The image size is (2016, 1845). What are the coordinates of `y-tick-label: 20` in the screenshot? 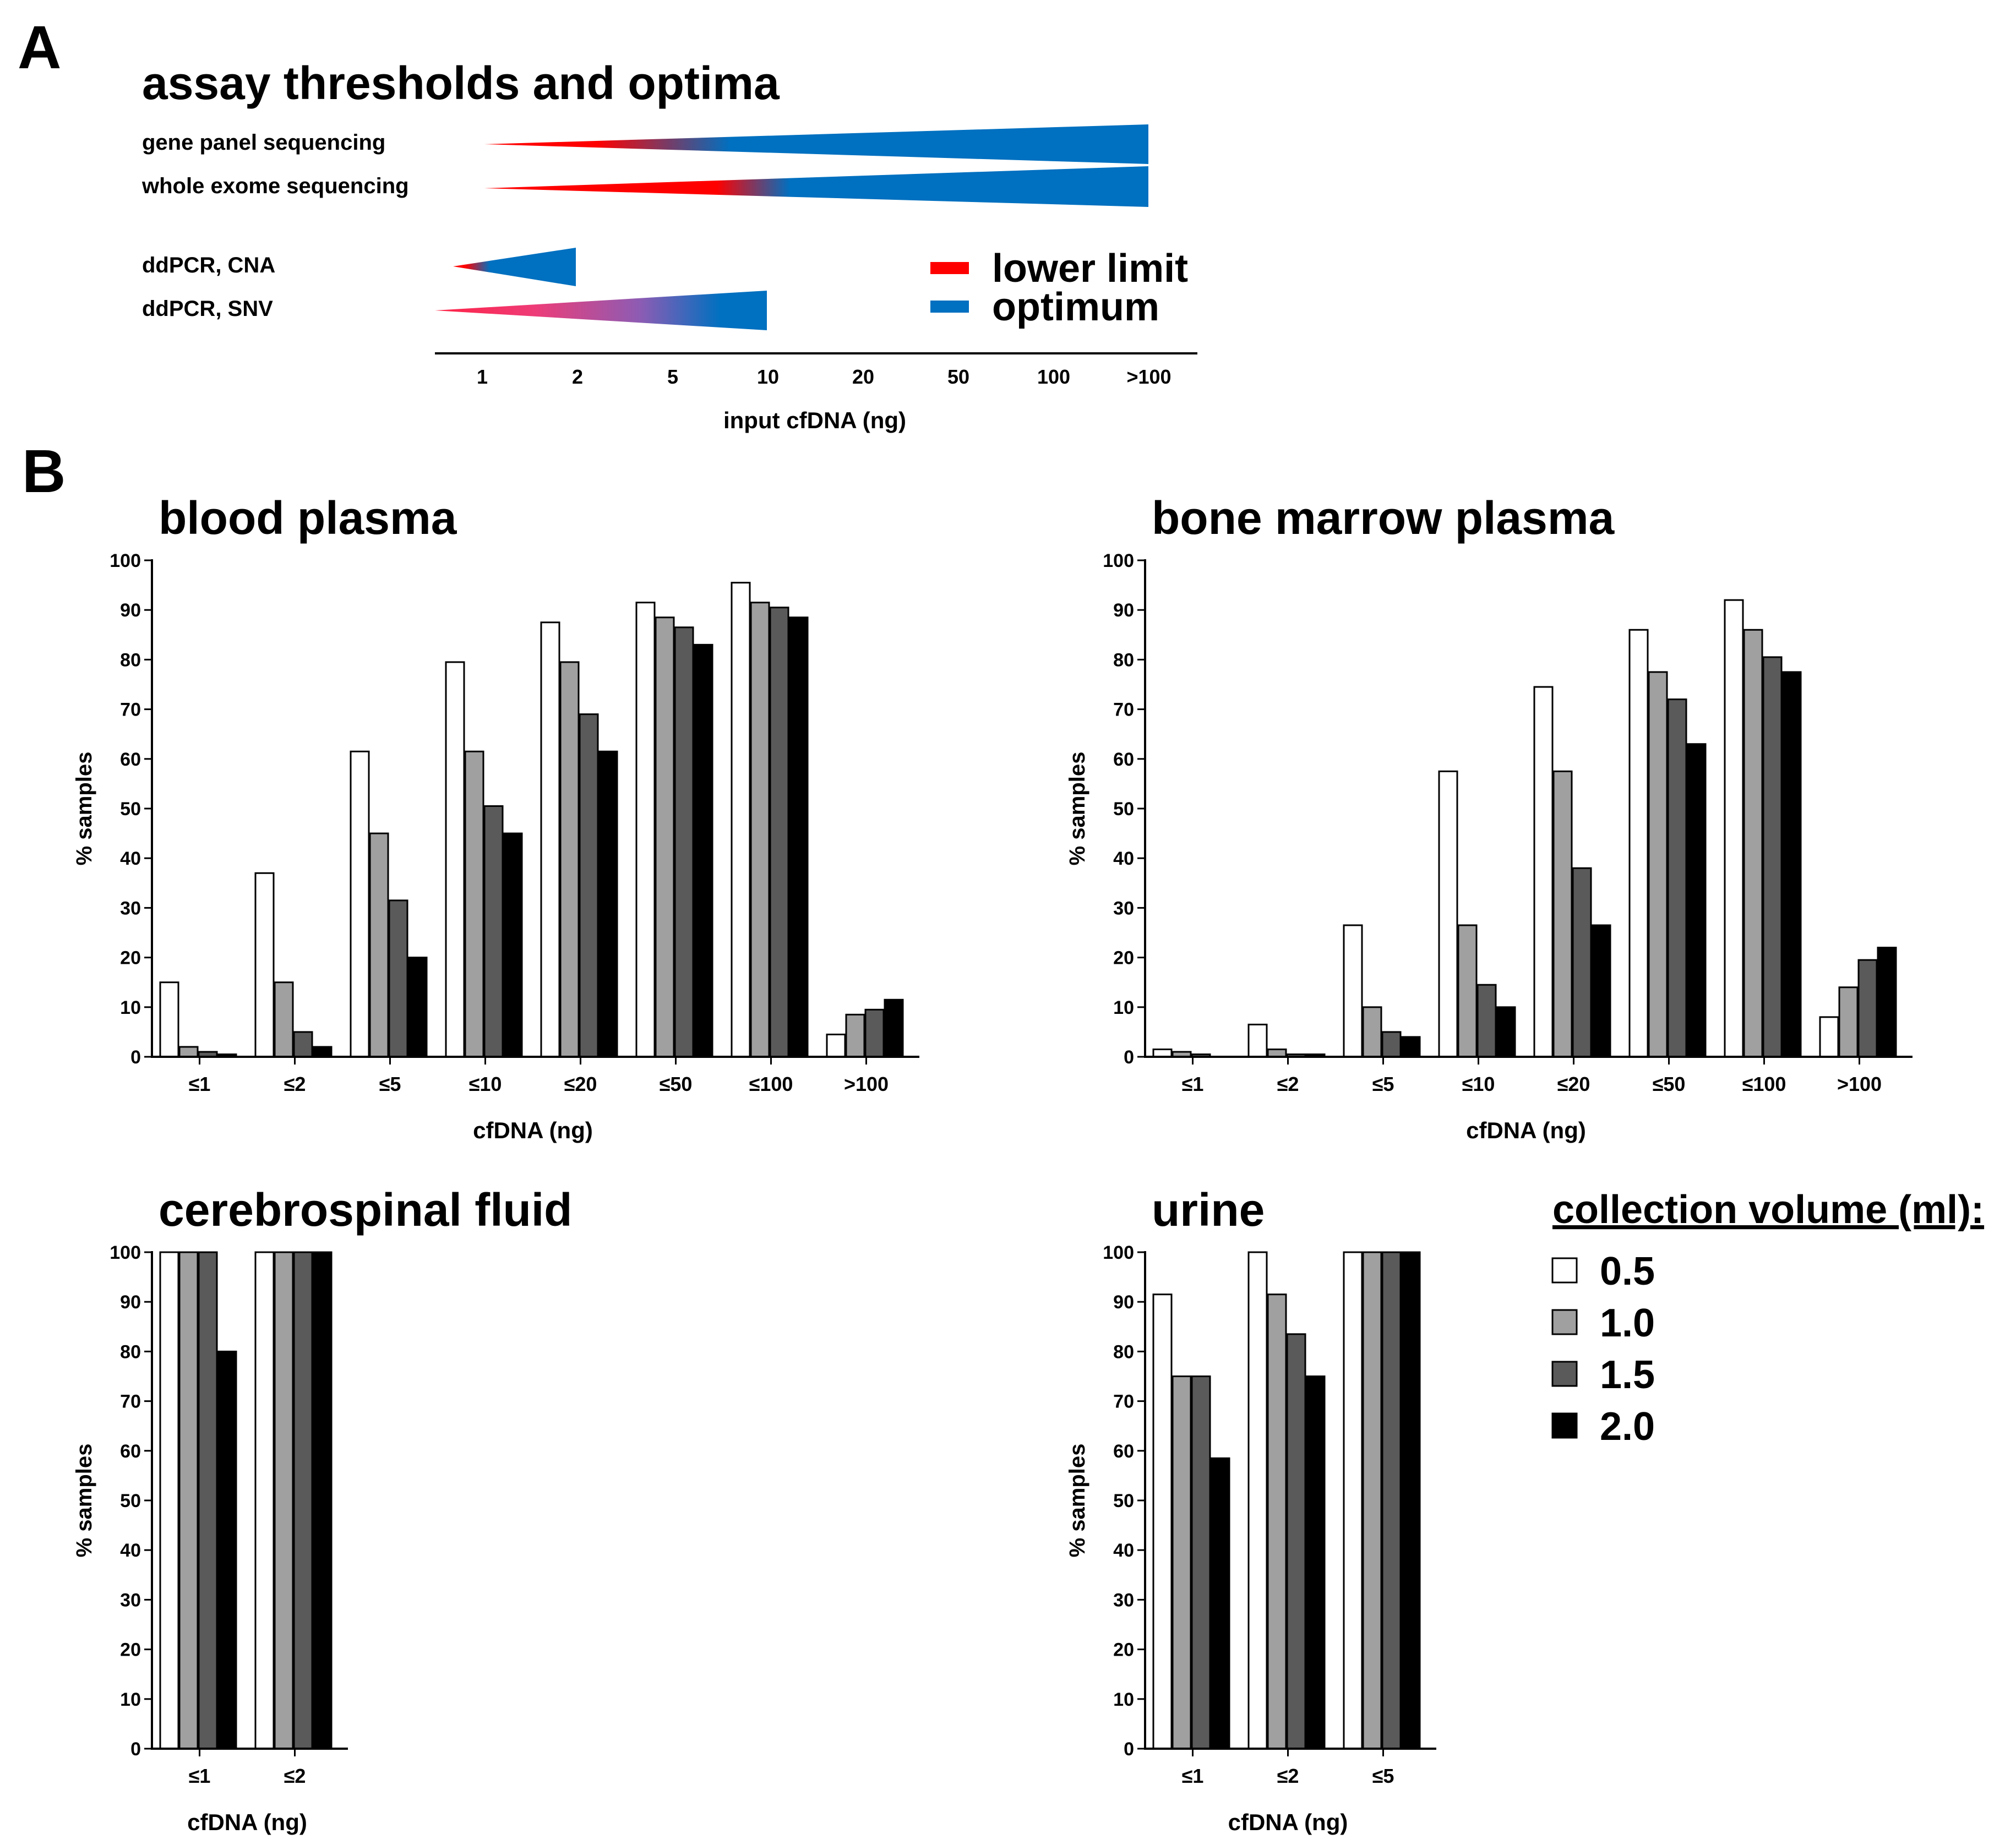 It's located at (1123, 1651).